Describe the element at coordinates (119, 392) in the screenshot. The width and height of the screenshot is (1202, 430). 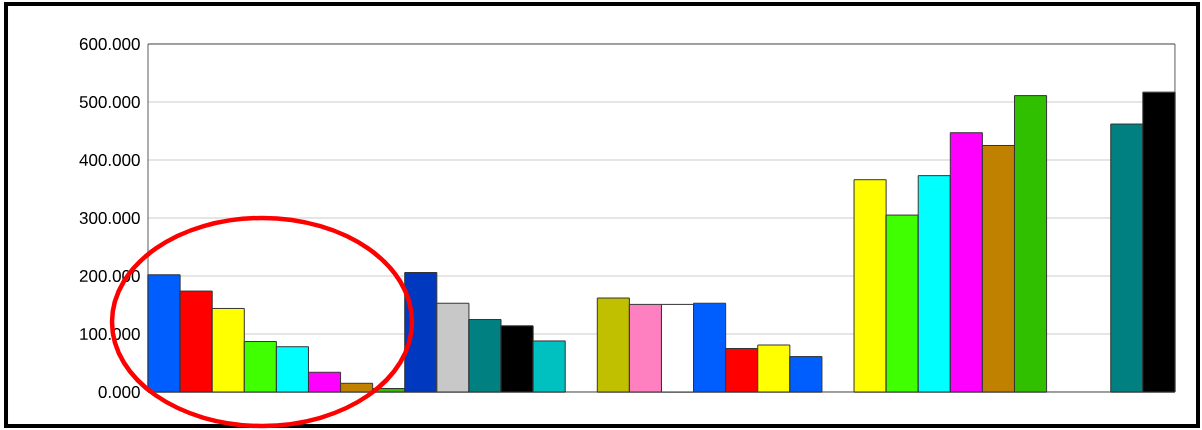
I see `y-tick-label: 0.000` at that location.